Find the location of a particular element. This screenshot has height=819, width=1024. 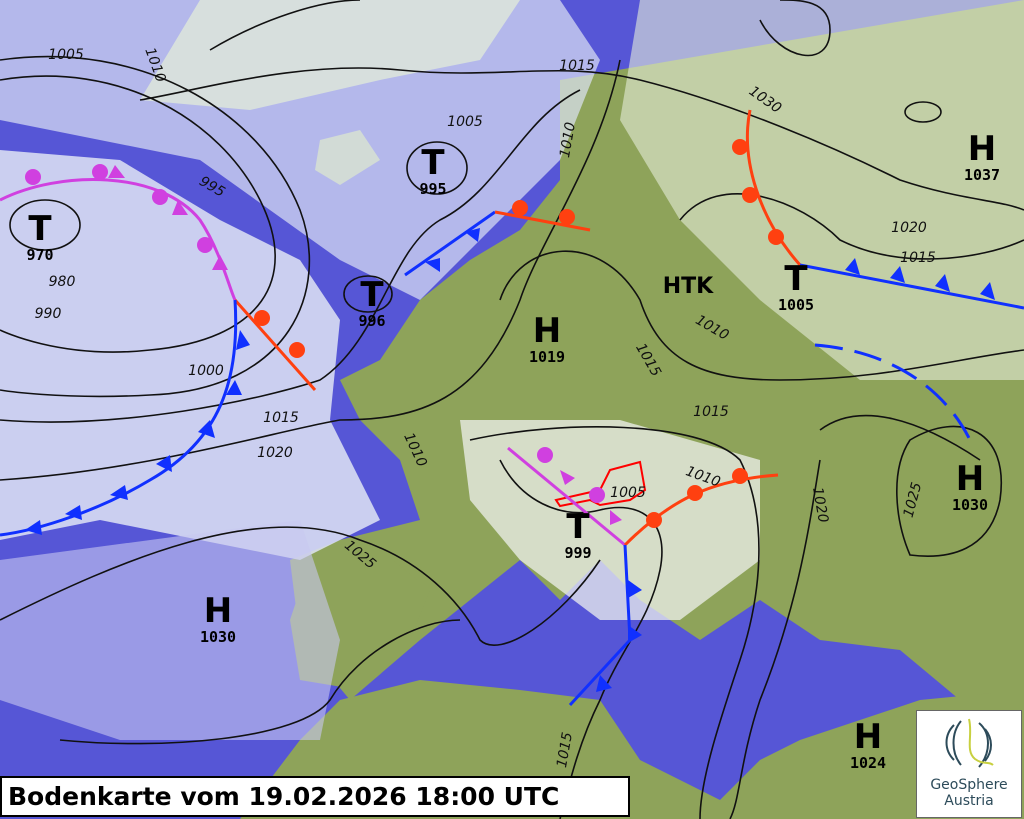

pressure-center-low: T 1005 is located at coordinates (796, 288).